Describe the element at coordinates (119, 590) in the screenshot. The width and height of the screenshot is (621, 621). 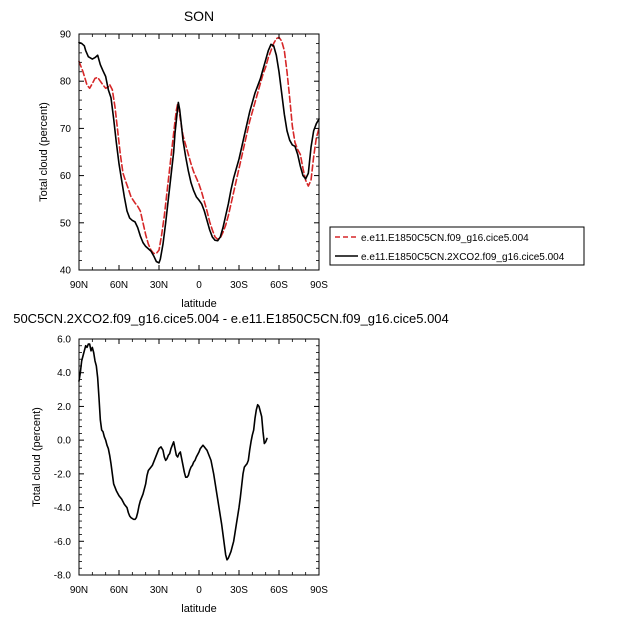
I see `bottom-chart-xtick-label: 60N` at that location.